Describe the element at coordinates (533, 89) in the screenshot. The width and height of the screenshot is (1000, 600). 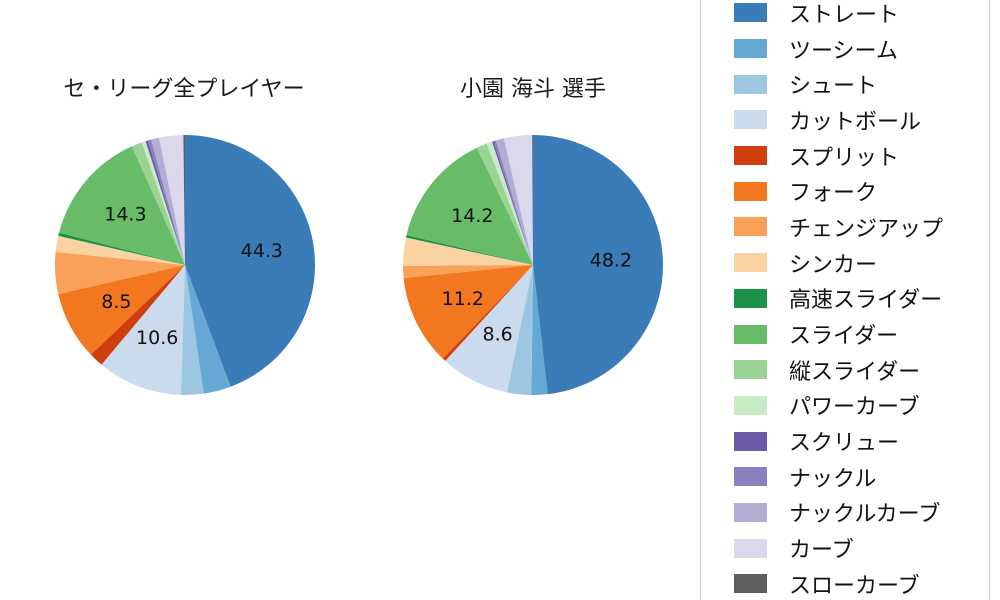
I see `chart-title-player: 小園 海斗 選手` at that location.